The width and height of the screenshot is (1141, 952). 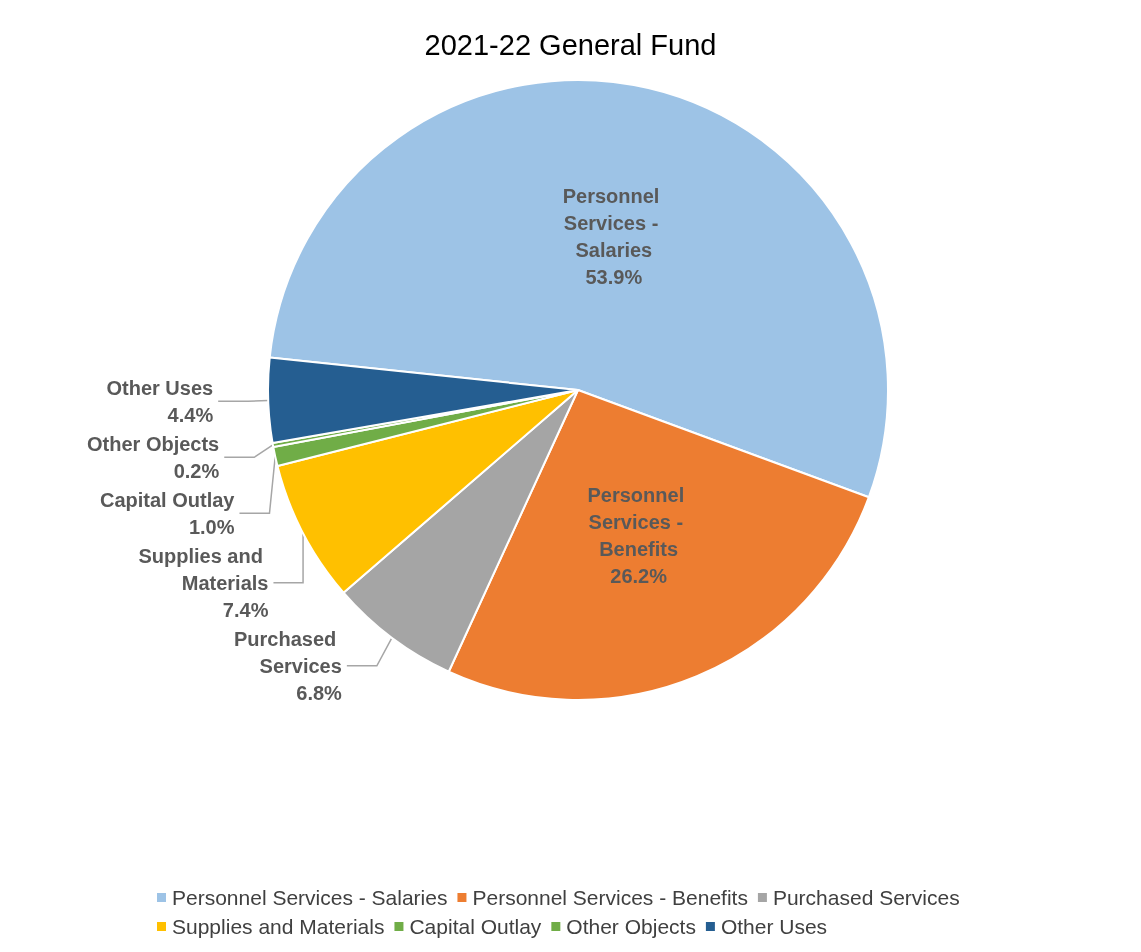 I want to click on legend-label: Personnel Services - Benefits, so click(x=610, y=897).